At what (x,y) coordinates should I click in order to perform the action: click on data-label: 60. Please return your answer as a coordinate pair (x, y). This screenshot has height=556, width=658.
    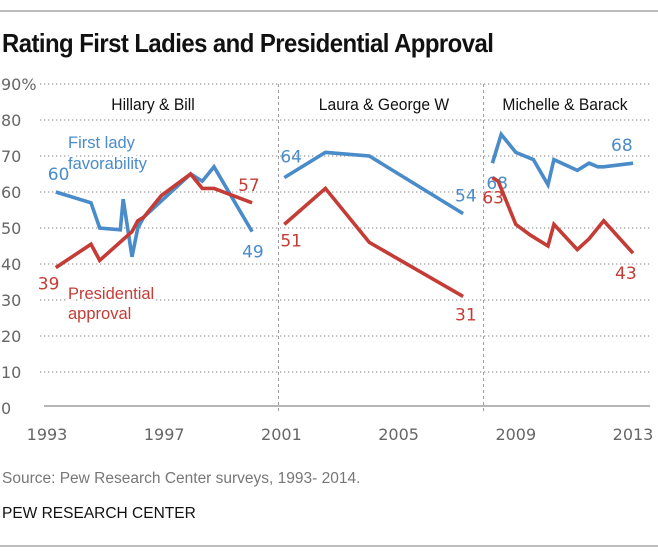
    Looking at the image, I should click on (59, 175).